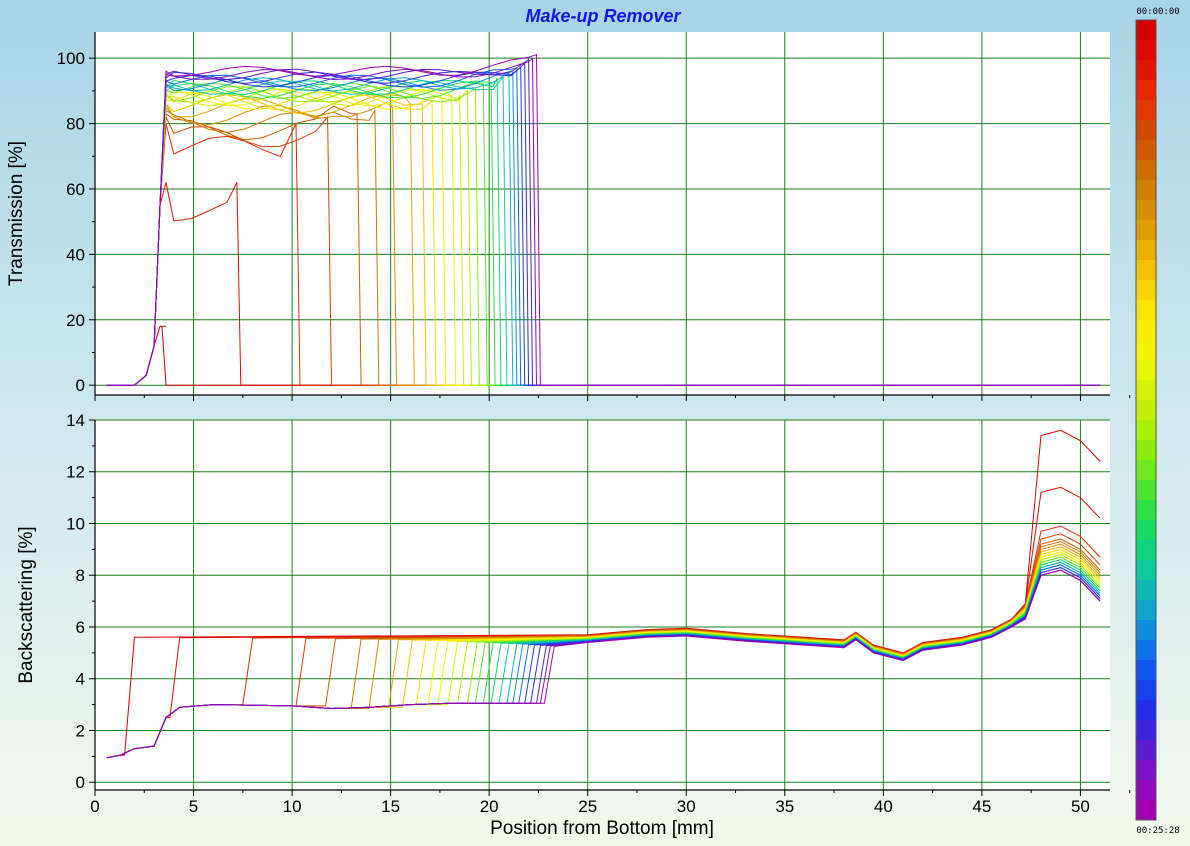 The height and width of the screenshot is (846, 1190). What do you see at coordinates (1157, 831) in the screenshot?
I see `colorbar-bottom-label: 00:25:28` at bounding box center [1157, 831].